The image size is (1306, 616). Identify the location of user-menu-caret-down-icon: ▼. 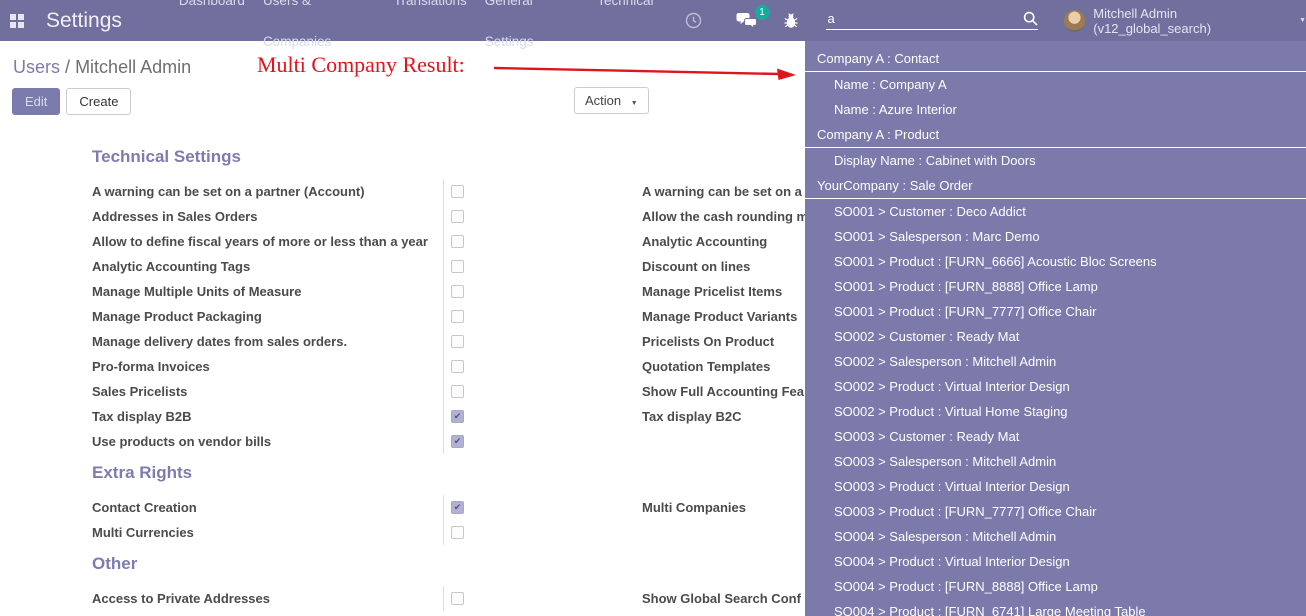
(1302, 20).